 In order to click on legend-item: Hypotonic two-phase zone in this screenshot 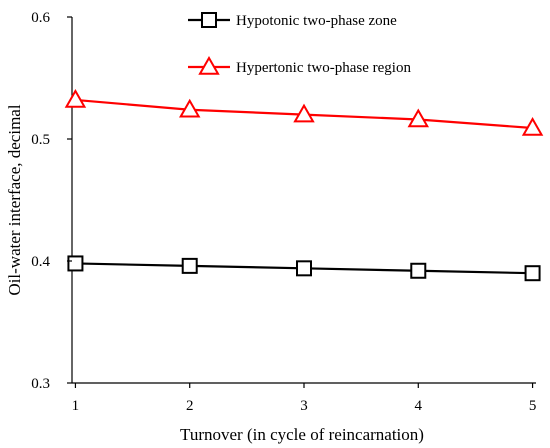, I will do `click(292, 20)`.